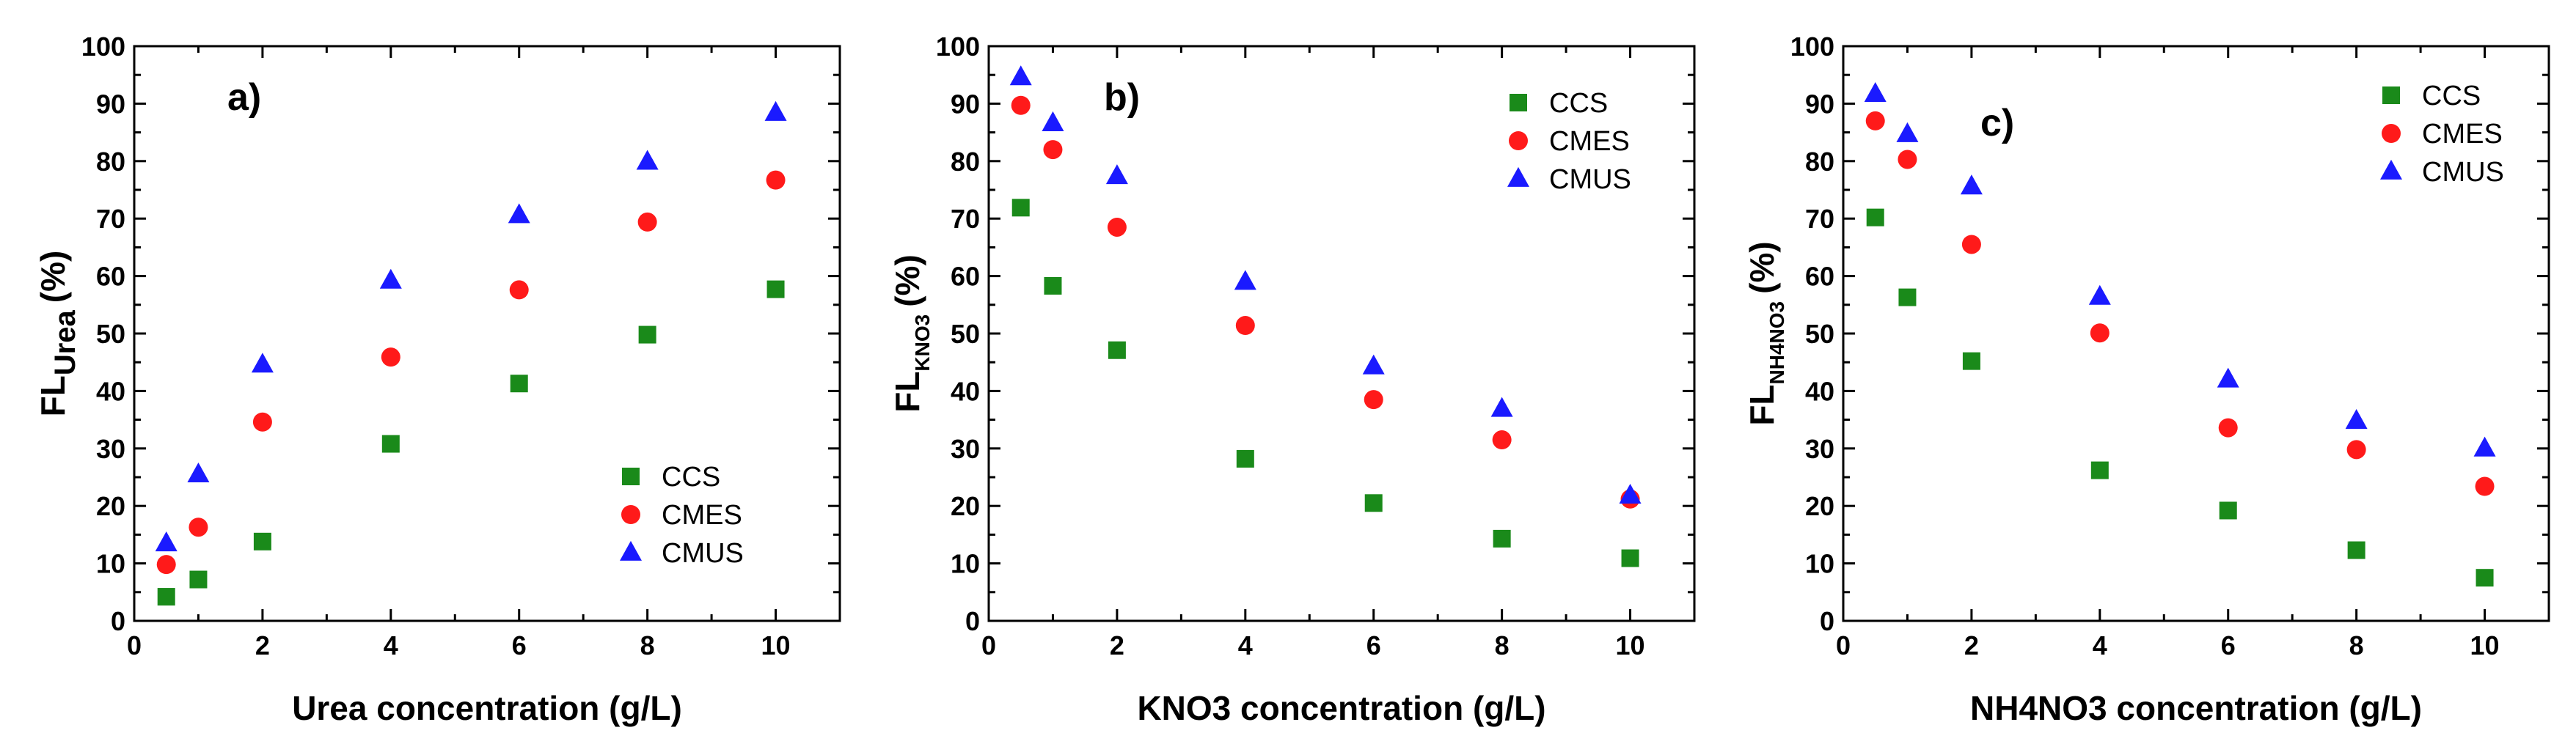 This screenshot has width=2576, height=755. I want to click on y-axis-title: FLNH4NO3 (%), so click(1765, 333).